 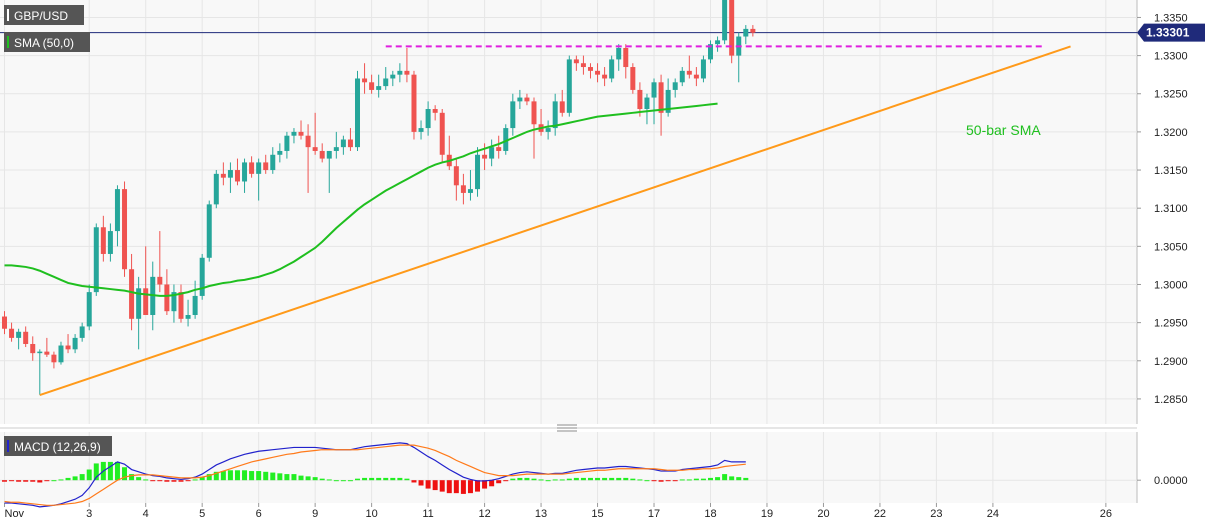 I want to click on date-tick-label: 12, so click(x=484, y=514).